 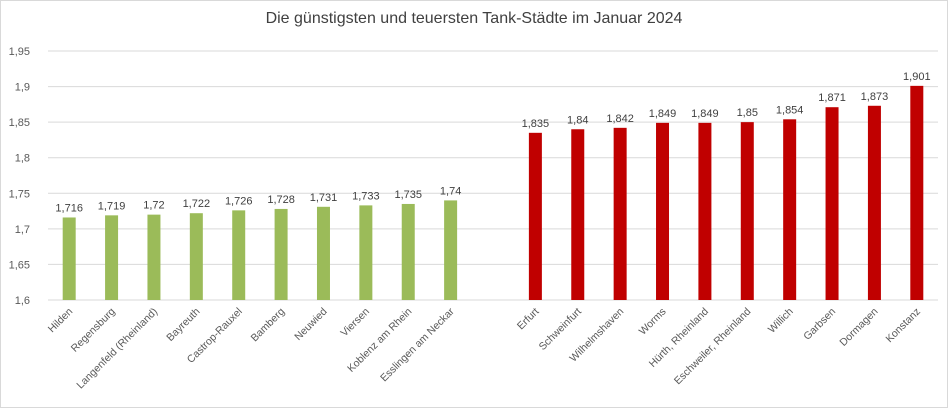 I want to click on y-tick-label: 1,65, so click(x=19, y=265).